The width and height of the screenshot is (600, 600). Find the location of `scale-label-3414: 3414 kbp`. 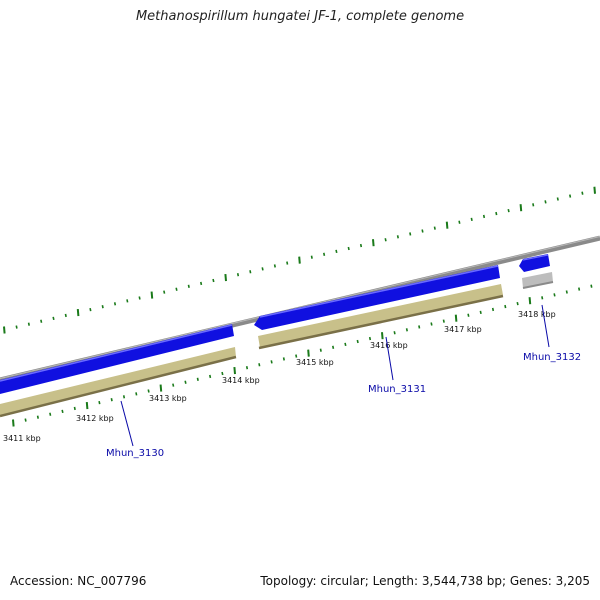

scale-label-3414: 3414 kbp is located at coordinates (241, 380).